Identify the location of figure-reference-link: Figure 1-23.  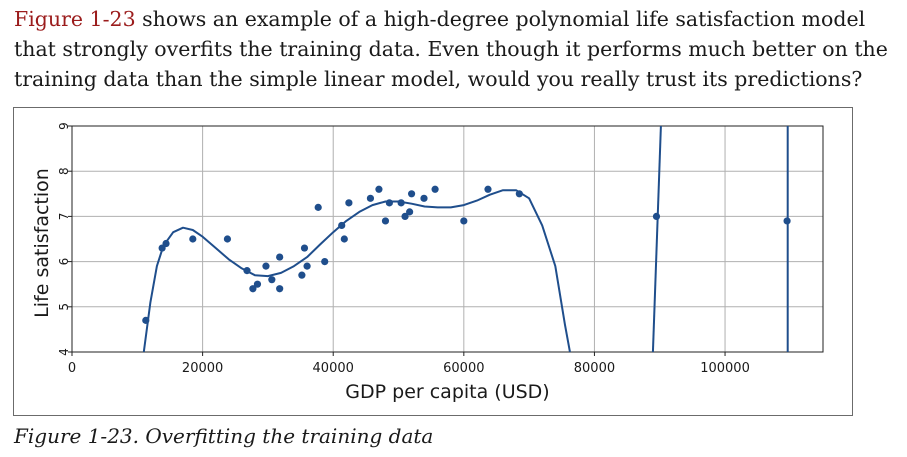
(75, 19).